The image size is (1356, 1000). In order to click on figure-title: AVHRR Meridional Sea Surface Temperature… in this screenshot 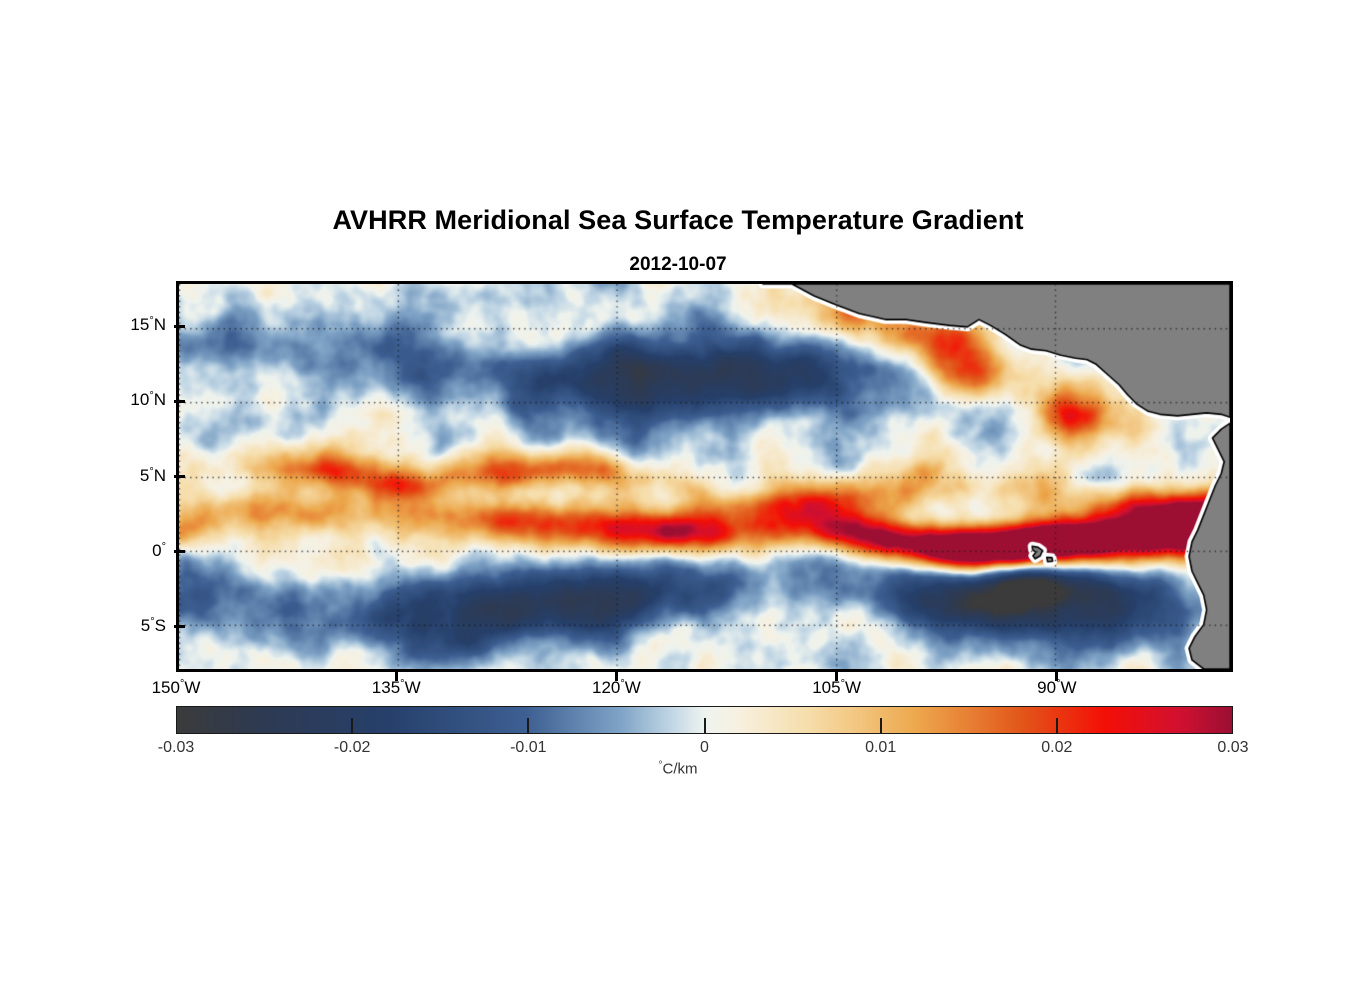, I will do `click(678, 220)`.